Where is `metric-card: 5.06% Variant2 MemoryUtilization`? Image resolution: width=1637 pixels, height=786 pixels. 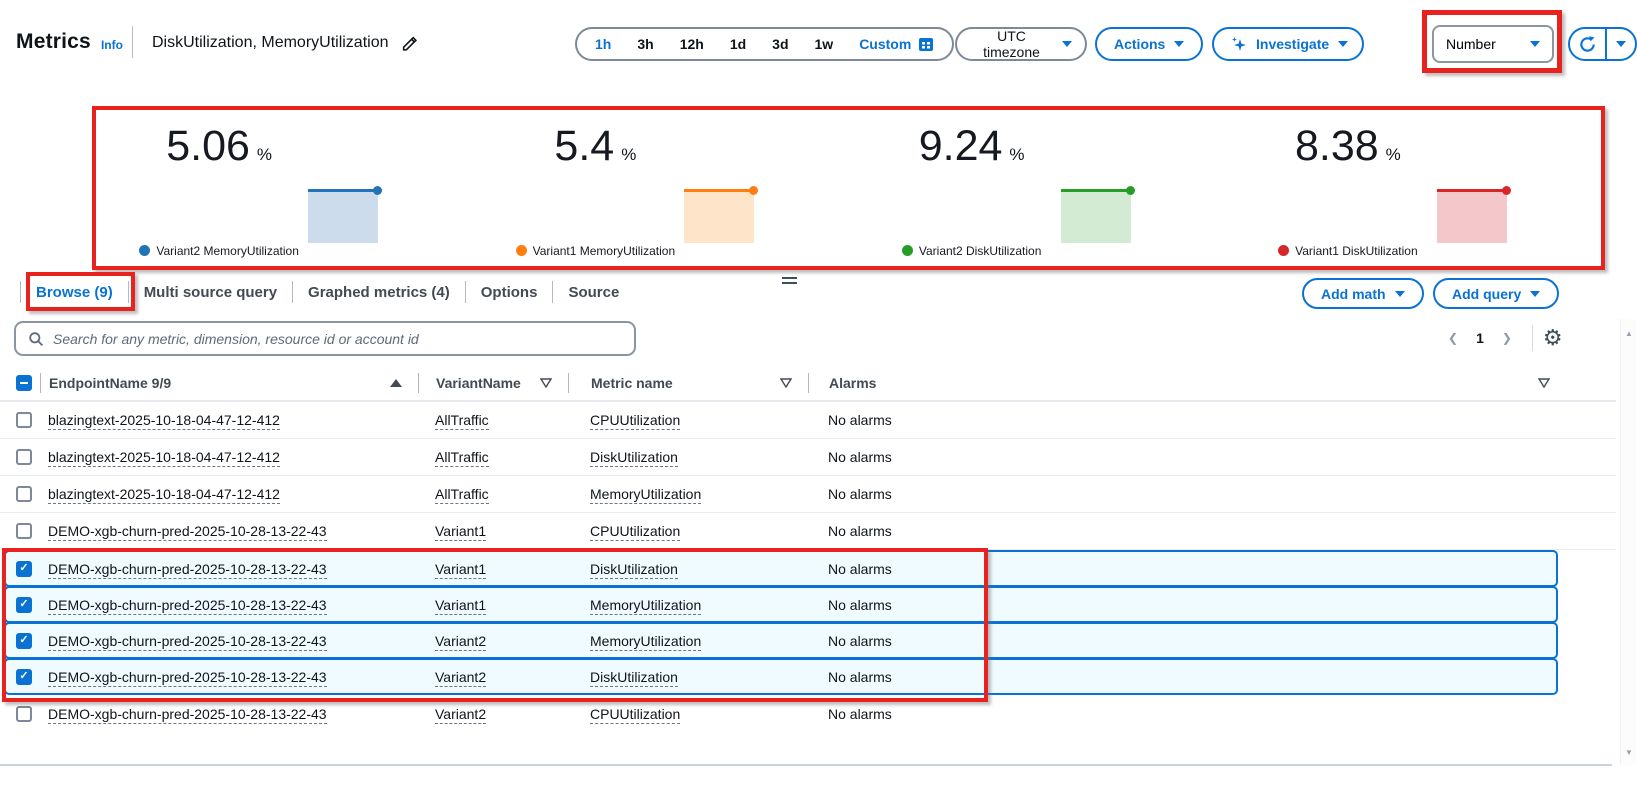
metric-card: 5.06% Variant2 MemoryUtilization is located at coordinates (284, 188).